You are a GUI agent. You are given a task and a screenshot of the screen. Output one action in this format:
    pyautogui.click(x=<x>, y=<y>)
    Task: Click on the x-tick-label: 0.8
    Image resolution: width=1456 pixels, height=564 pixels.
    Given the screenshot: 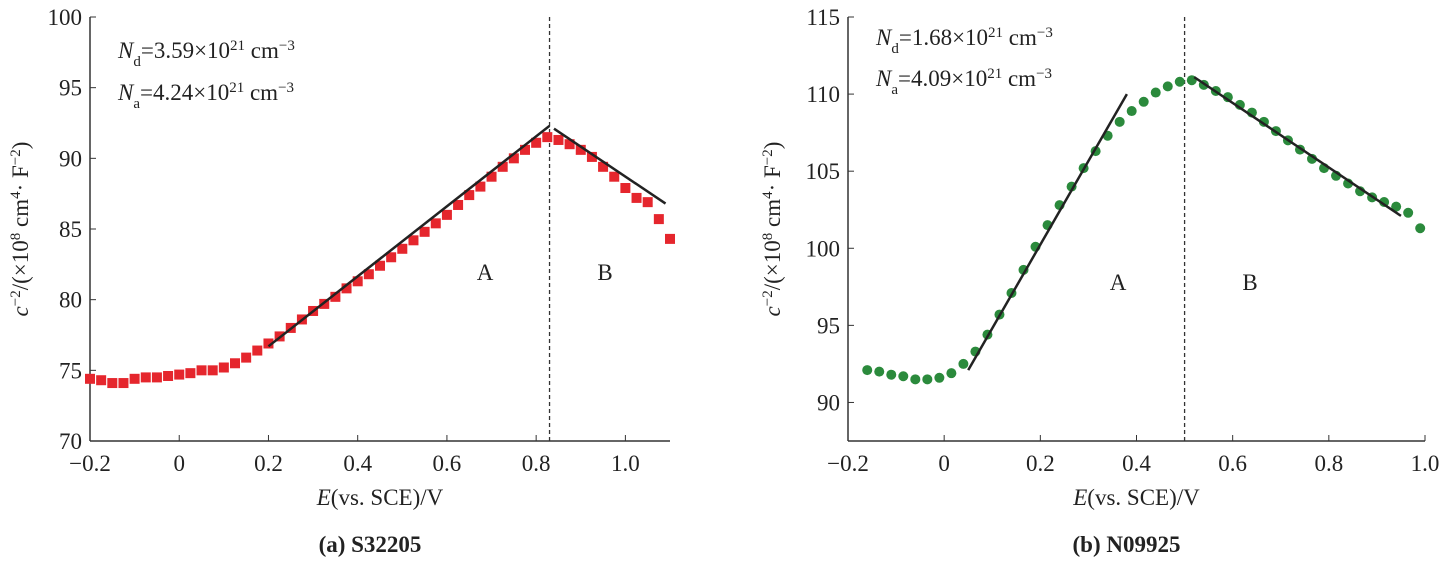 What is the action you would take?
    pyautogui.click(x=1328, y=463)
    